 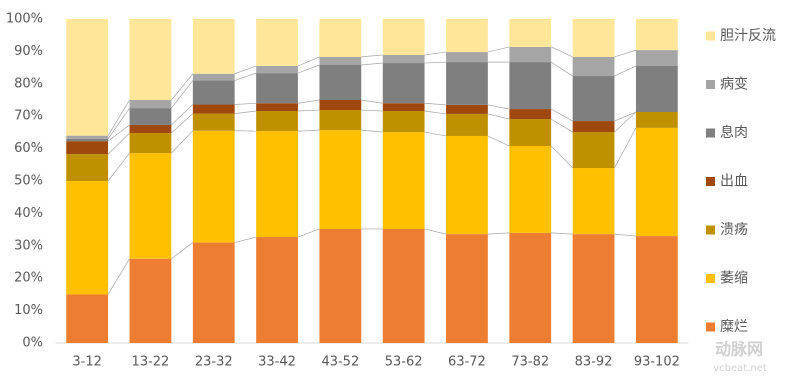 I want to click on y-tick-label: 100%, so click(x=24, y=19).